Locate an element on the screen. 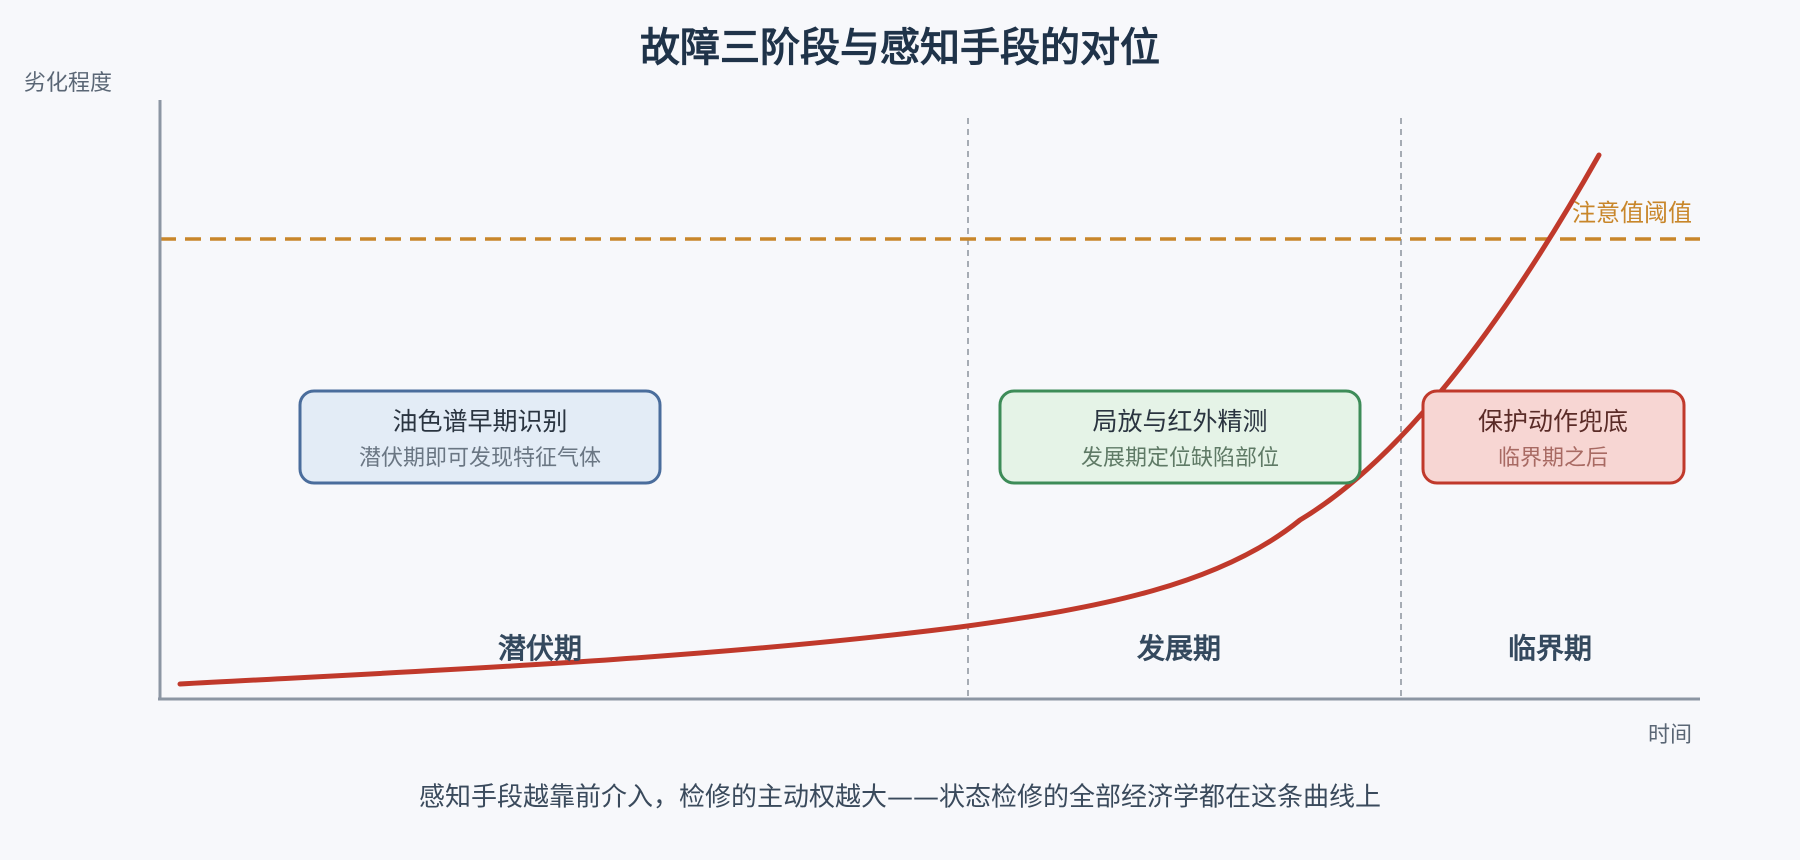  method-subtitle: 发展期定位缺陷部位 is located at coordinates (1180, 458).